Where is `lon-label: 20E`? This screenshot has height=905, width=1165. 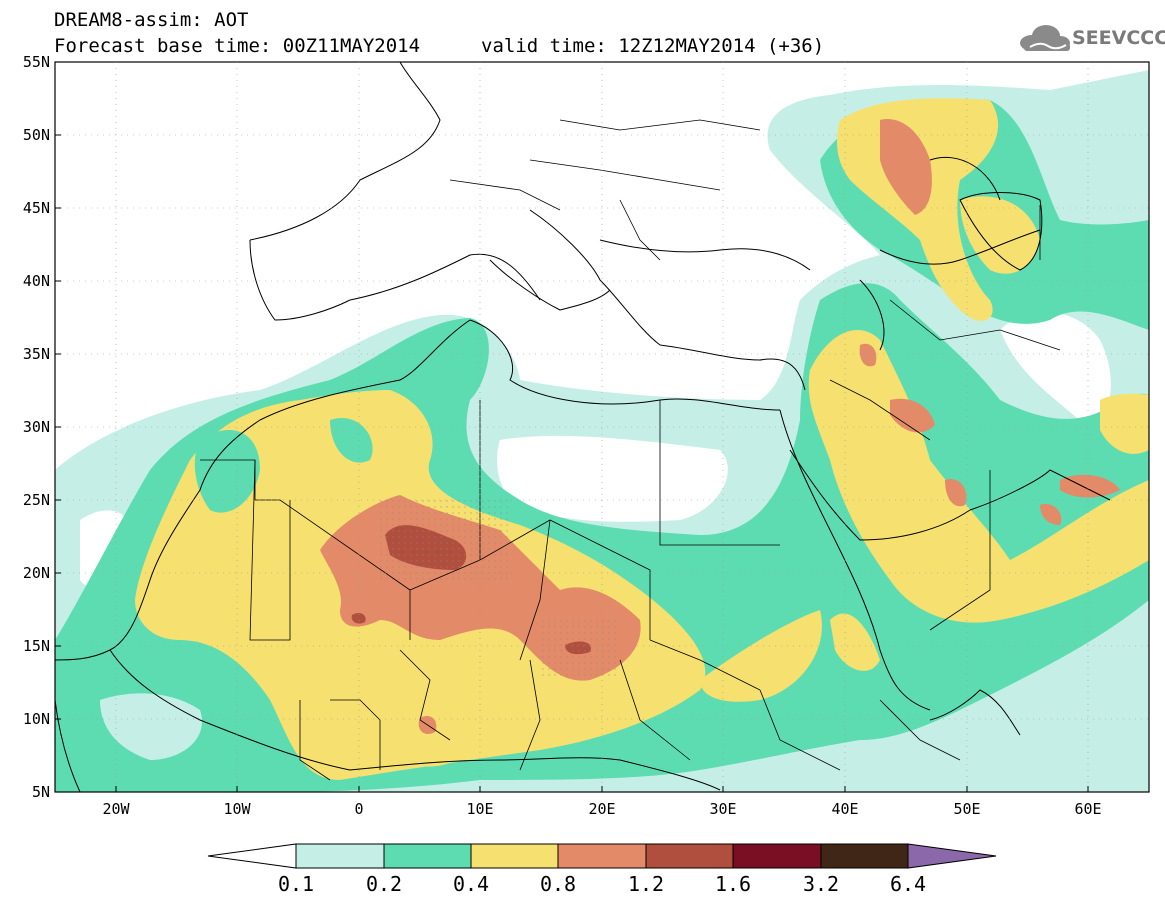
lon-label: 20E is located at coordinates (602, 809).